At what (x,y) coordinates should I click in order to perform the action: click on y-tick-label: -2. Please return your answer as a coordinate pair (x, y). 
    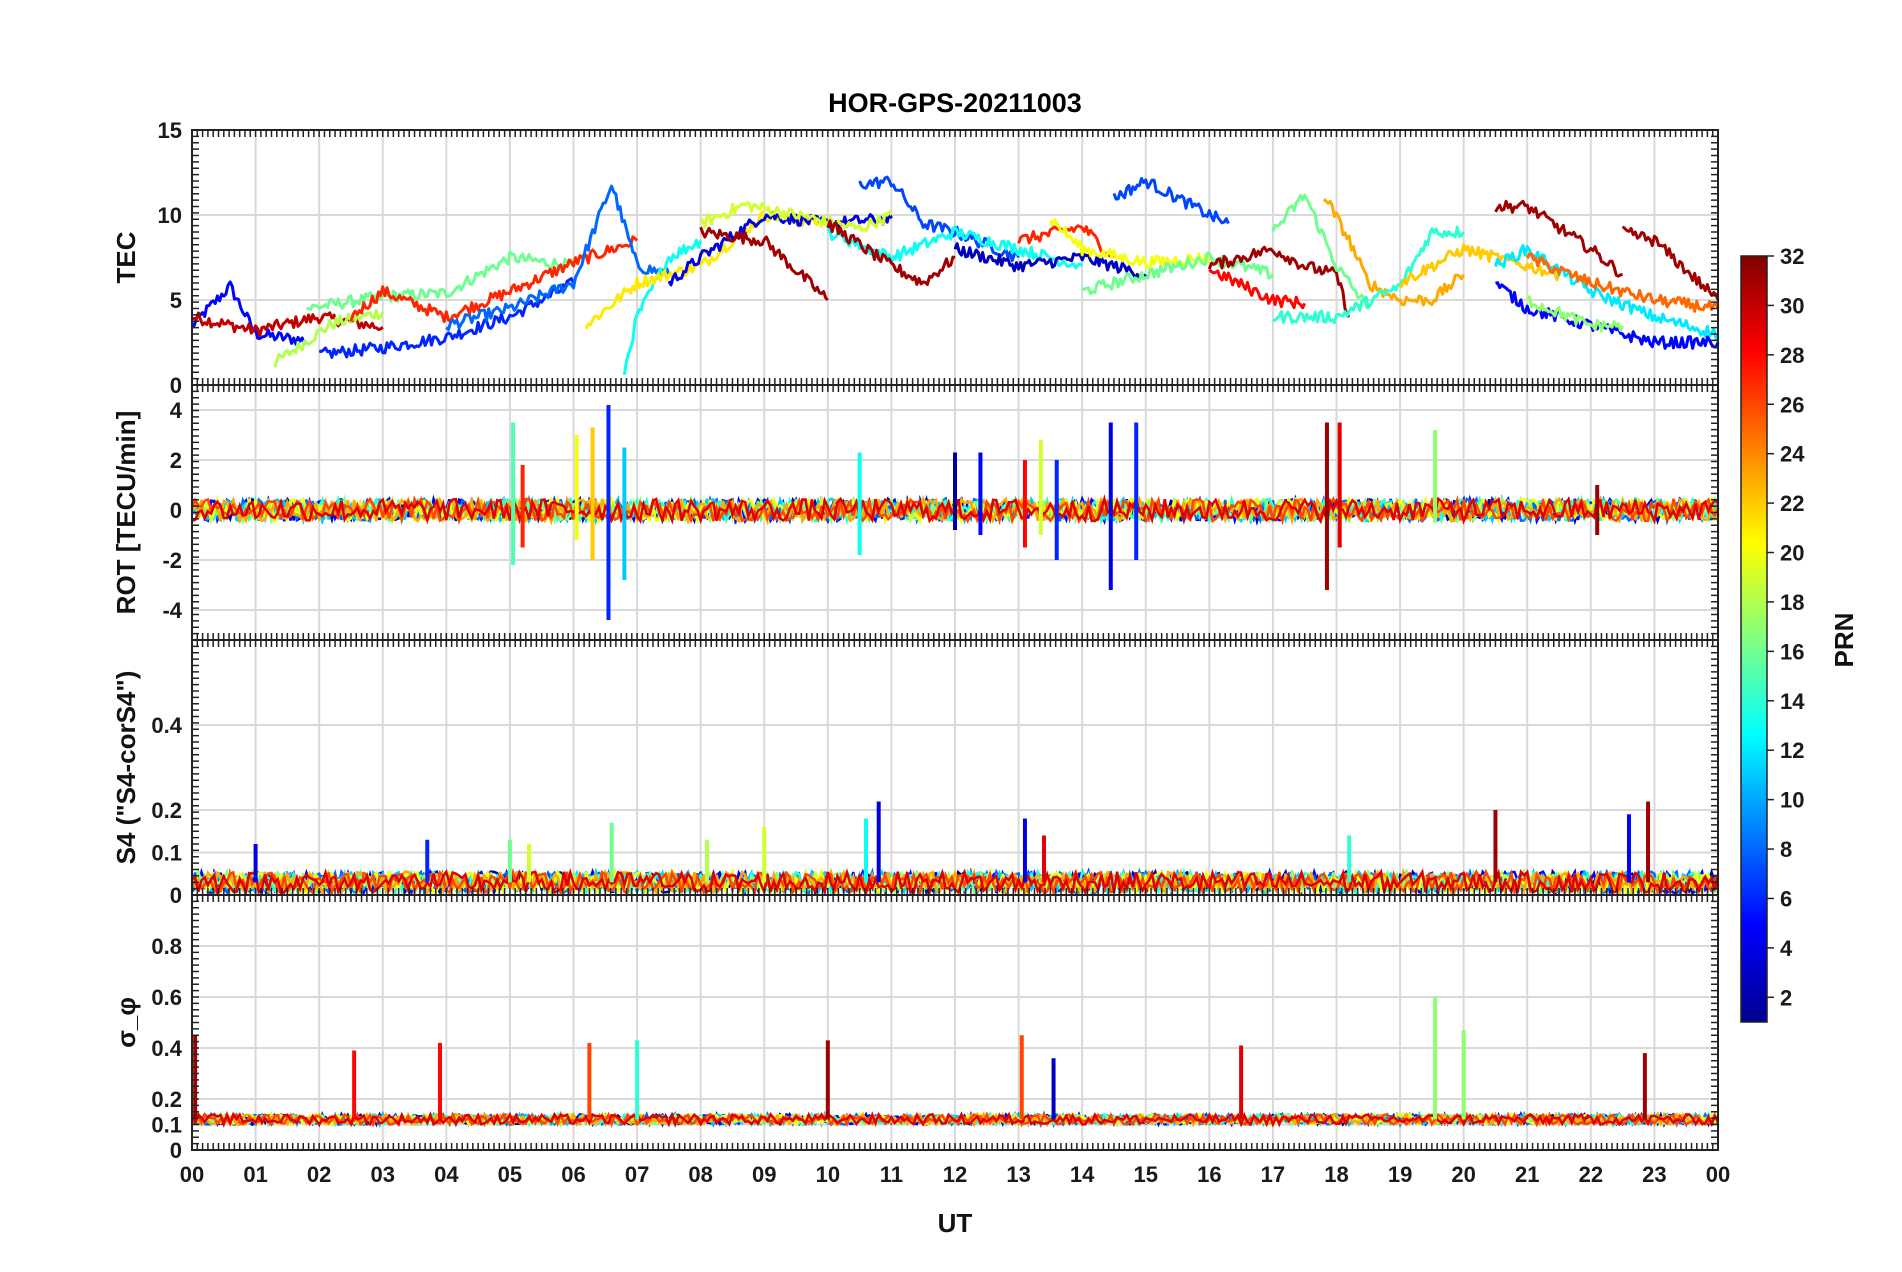
    Looking at the image, I should click on (172, 560).